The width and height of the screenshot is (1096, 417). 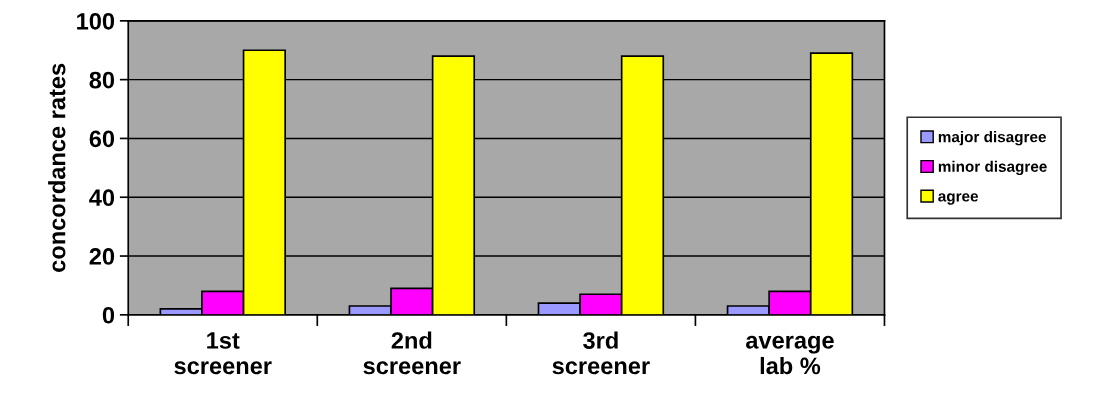 I want to click on y-tick-label: 40, so click(x=102, y=198).